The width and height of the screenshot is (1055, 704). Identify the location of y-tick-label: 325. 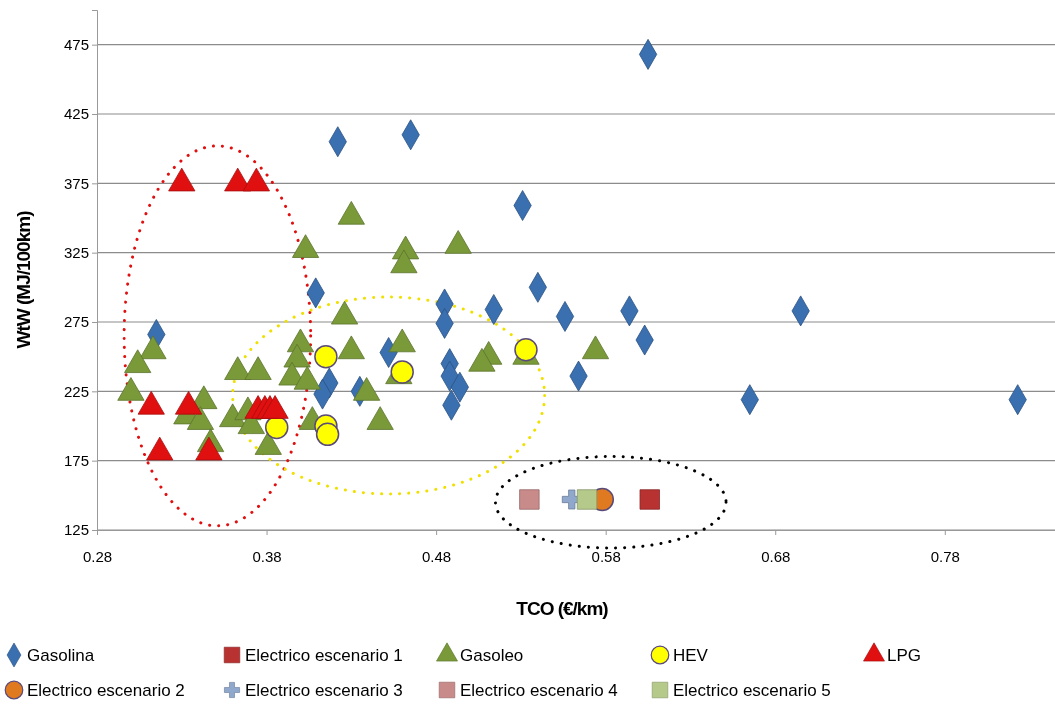
(76, 252).